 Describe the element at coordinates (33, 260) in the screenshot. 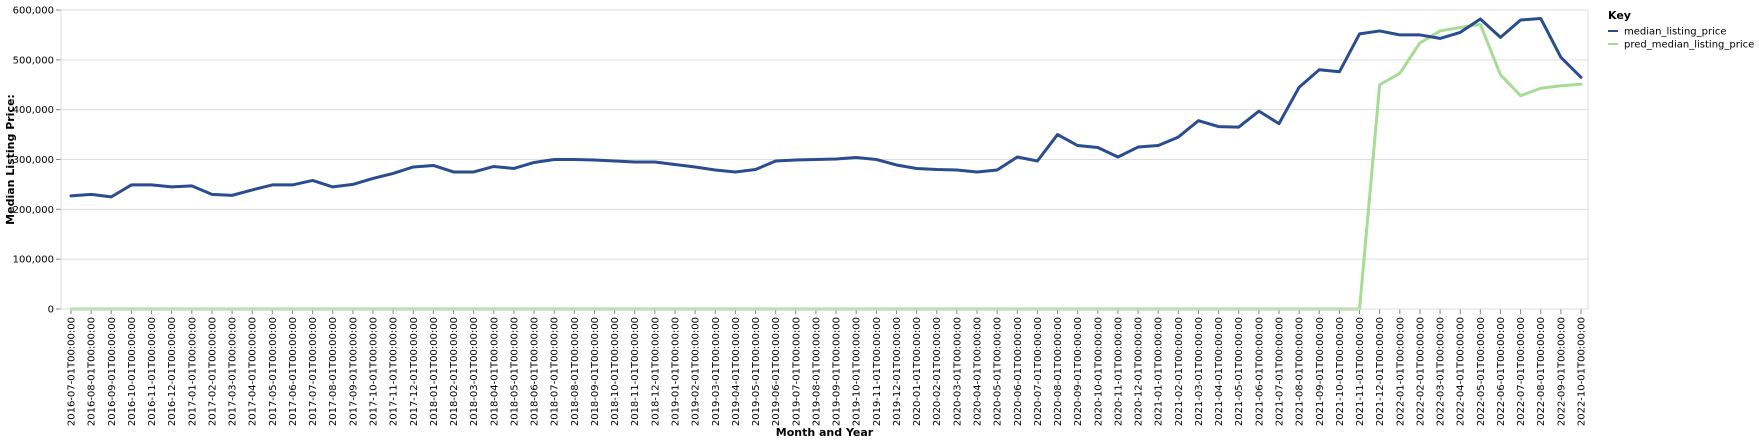

I see `y-tick-label: 100,000` at that location.